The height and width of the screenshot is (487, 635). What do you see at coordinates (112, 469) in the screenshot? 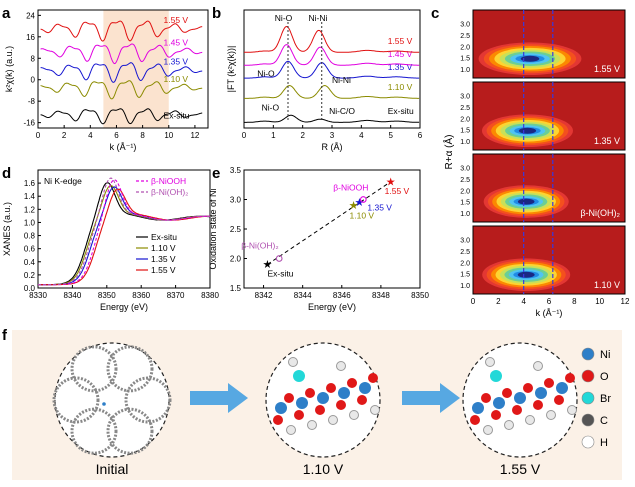
I see `stage-label-0: Initial` at bounding box center [112, 469].